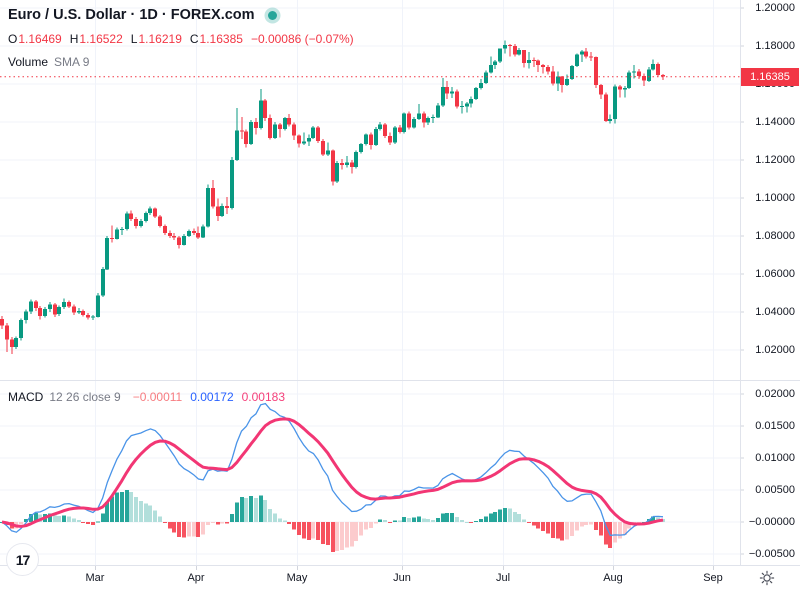 This screenshot has height=600, width=800. What do you see at coordinates (767, 578) in the screenshot?
I see `settings-gear-icon` at bounding box center [767, 578].